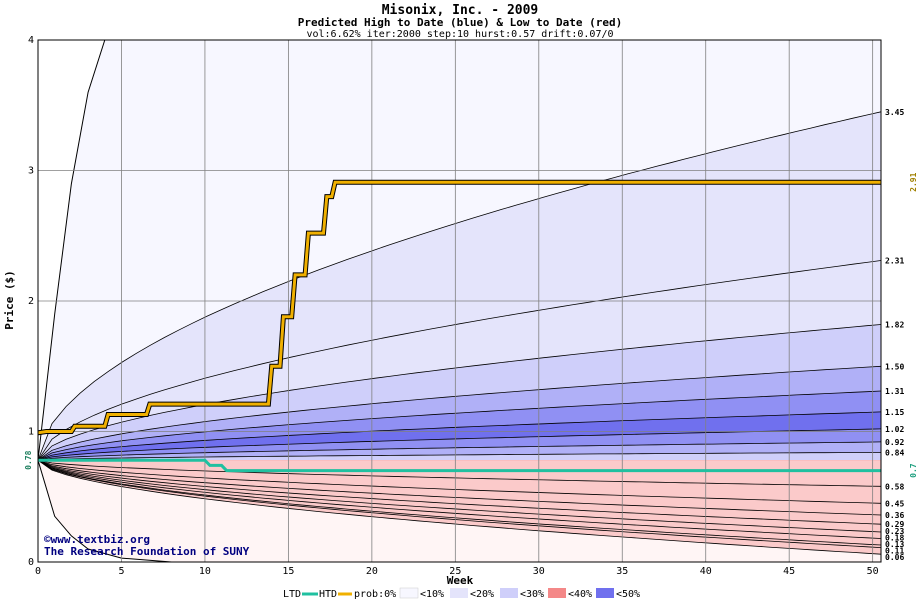 The height and width of the screenshot is (600, 920). What do you see at coordinates (31, 40) in the screenshot?
I see `y-tick-label-4: 4` at bounding box center [31, 40].